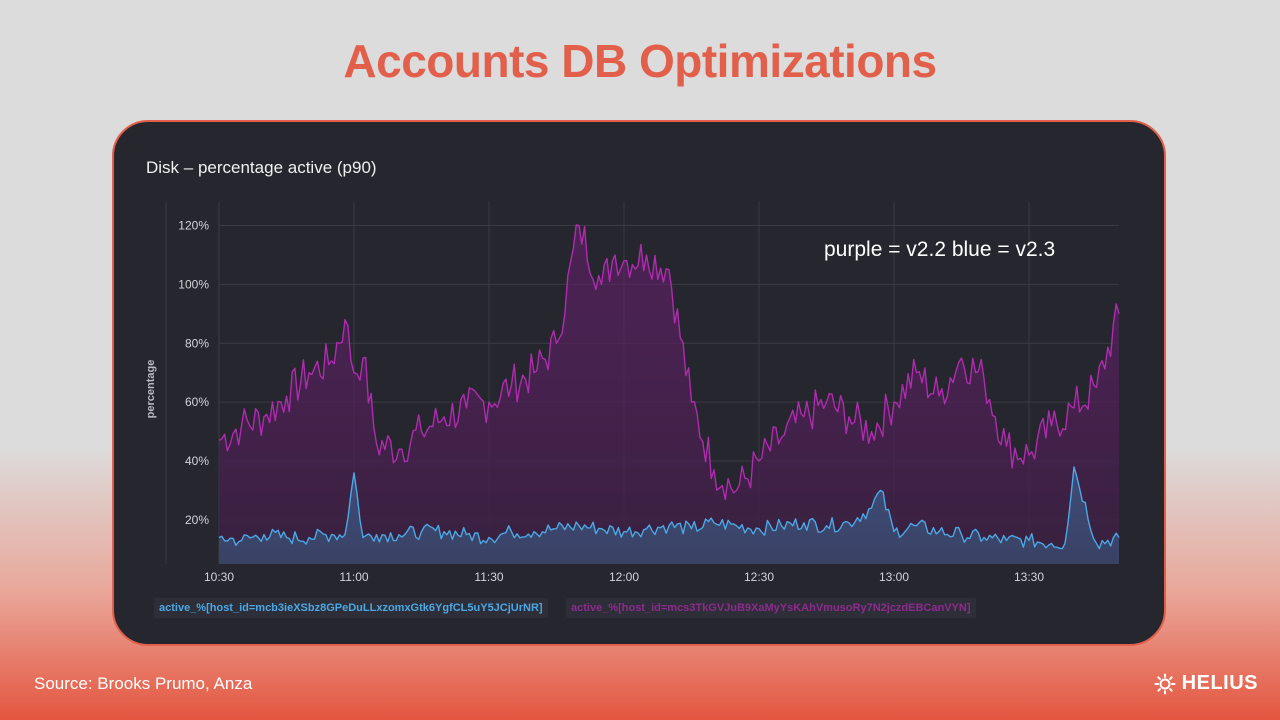 The image size is (1280, 720). What do you see at coordinates (261, 167) in the screenshot?
I see `chart-title: Disk – percentage active (p90)` at bounding box center [261, 167].